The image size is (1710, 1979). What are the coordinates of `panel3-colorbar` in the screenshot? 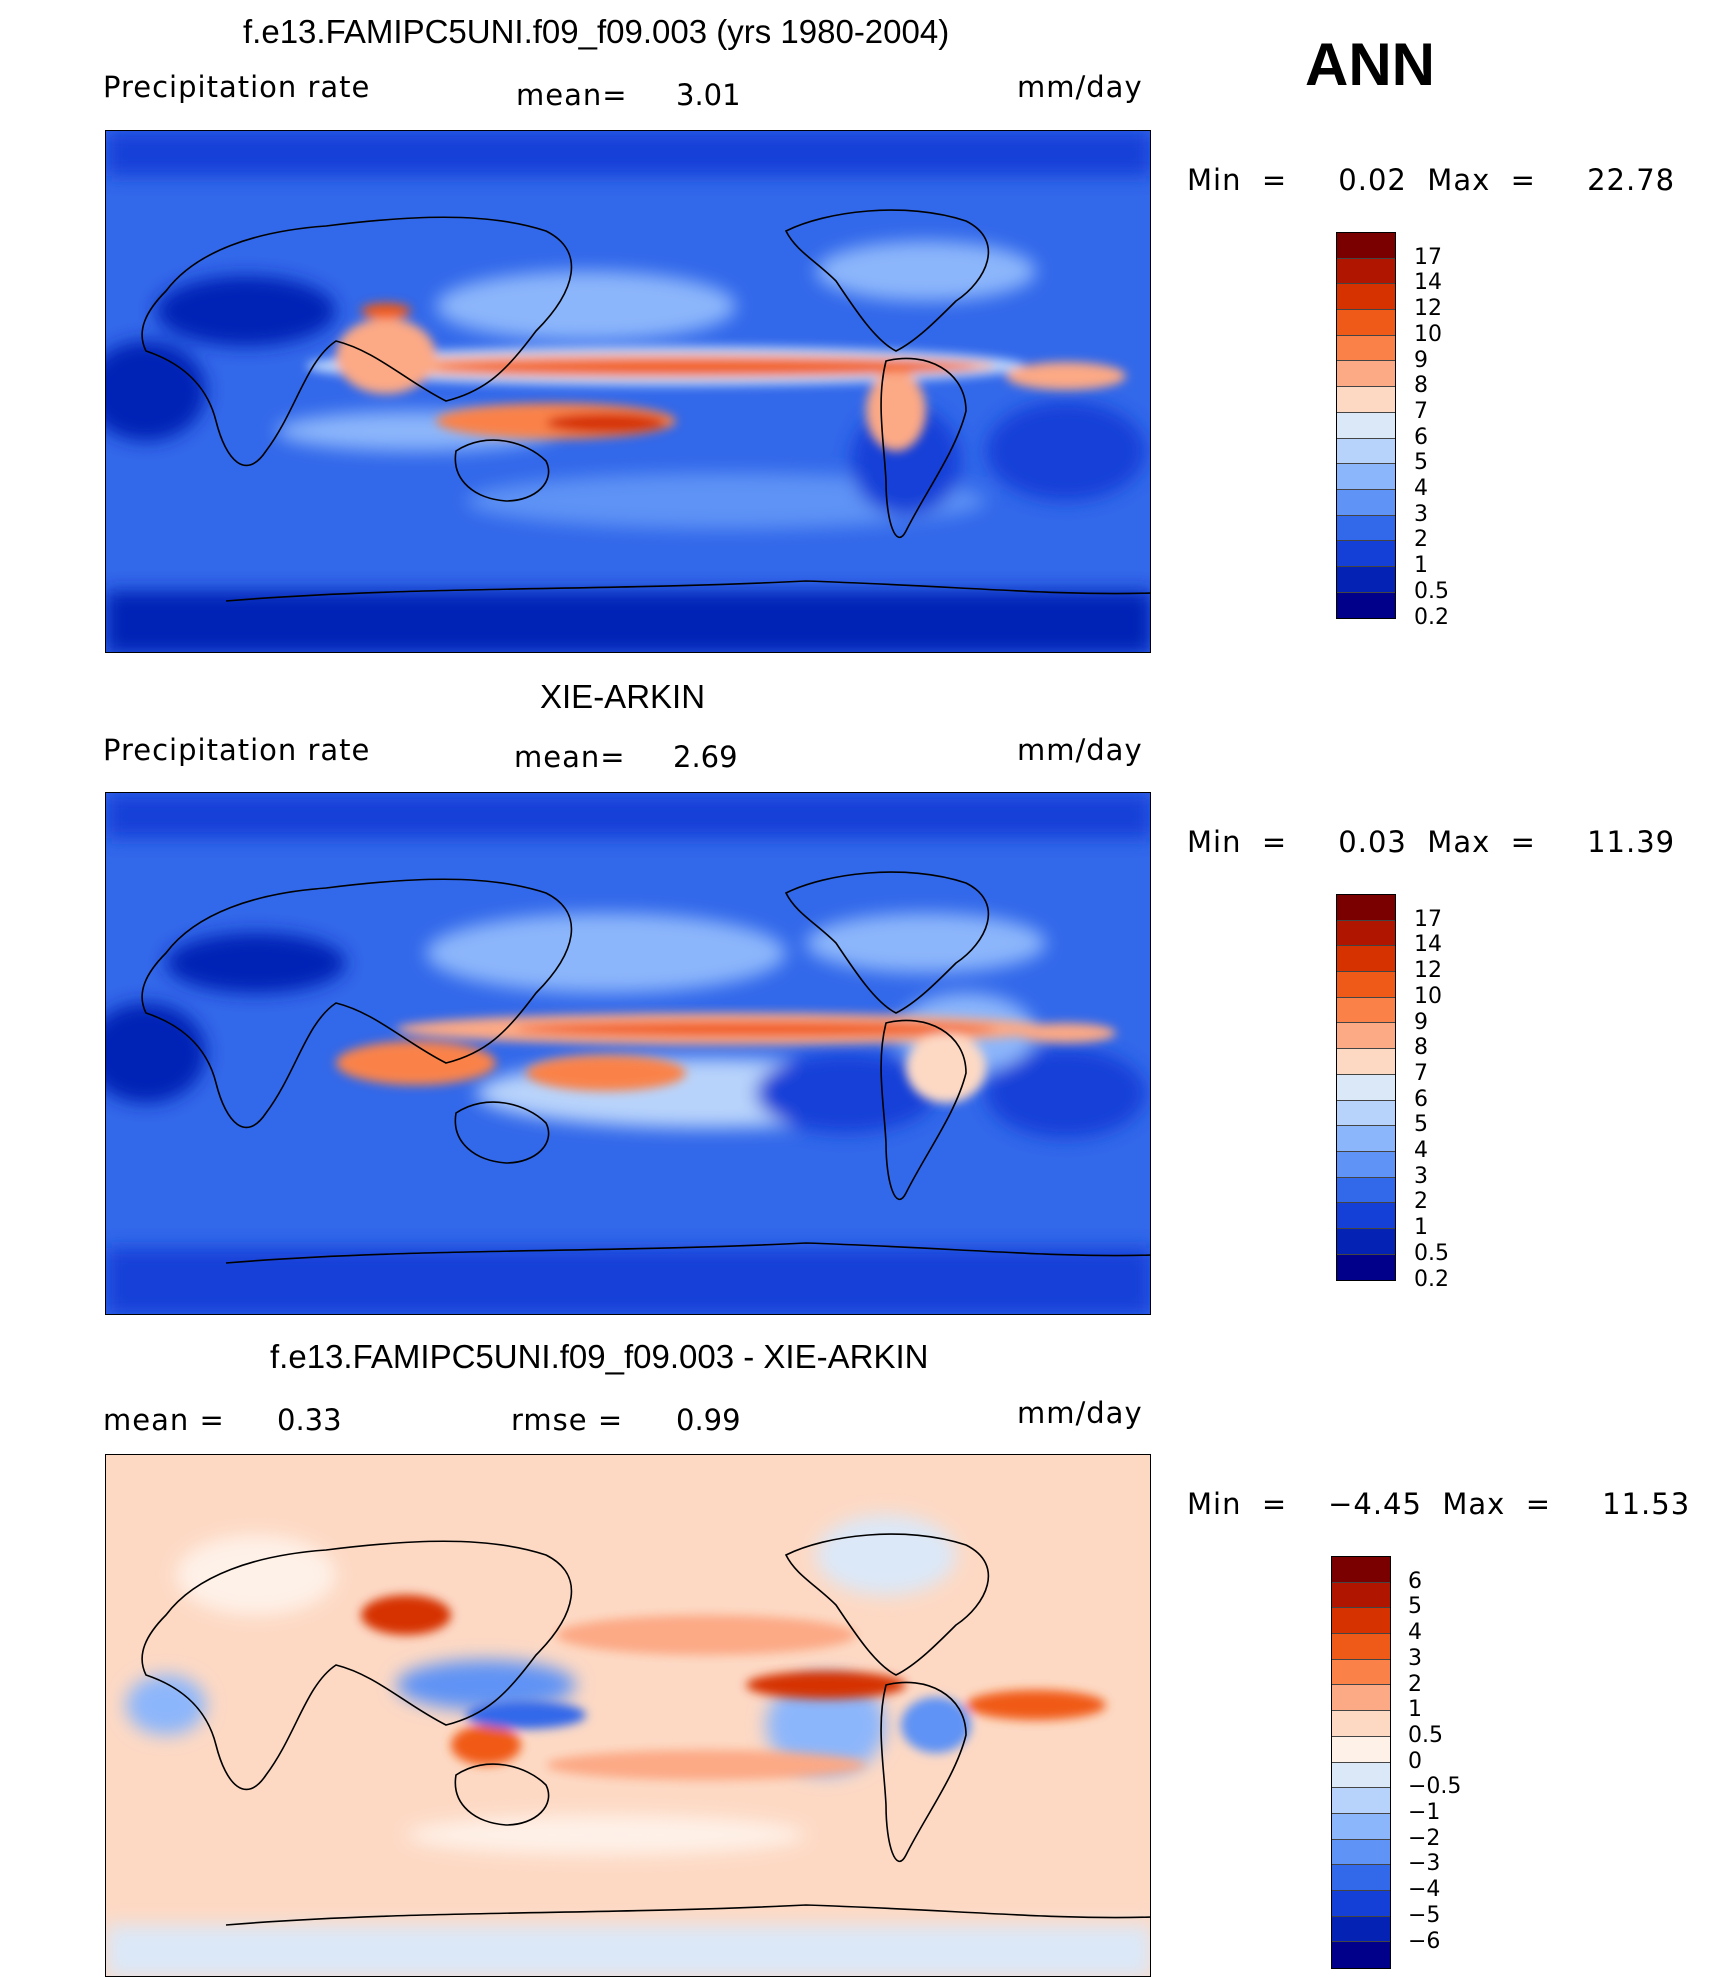 It's located at (1361, 1762).